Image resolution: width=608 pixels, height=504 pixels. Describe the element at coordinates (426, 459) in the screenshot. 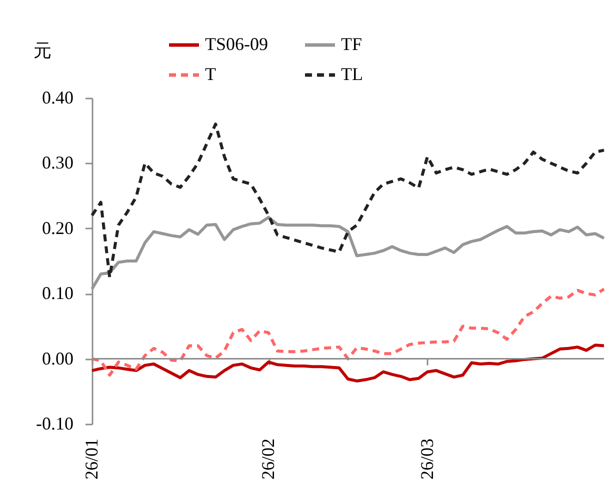

I see `x-tick-label: 26/03` at that location.